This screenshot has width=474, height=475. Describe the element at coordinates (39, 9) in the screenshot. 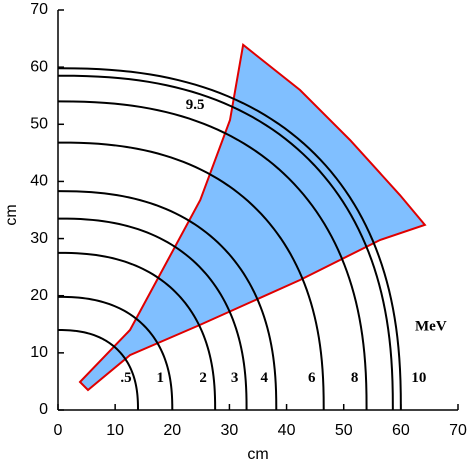

I see `y-tick-label: 70` at that location.